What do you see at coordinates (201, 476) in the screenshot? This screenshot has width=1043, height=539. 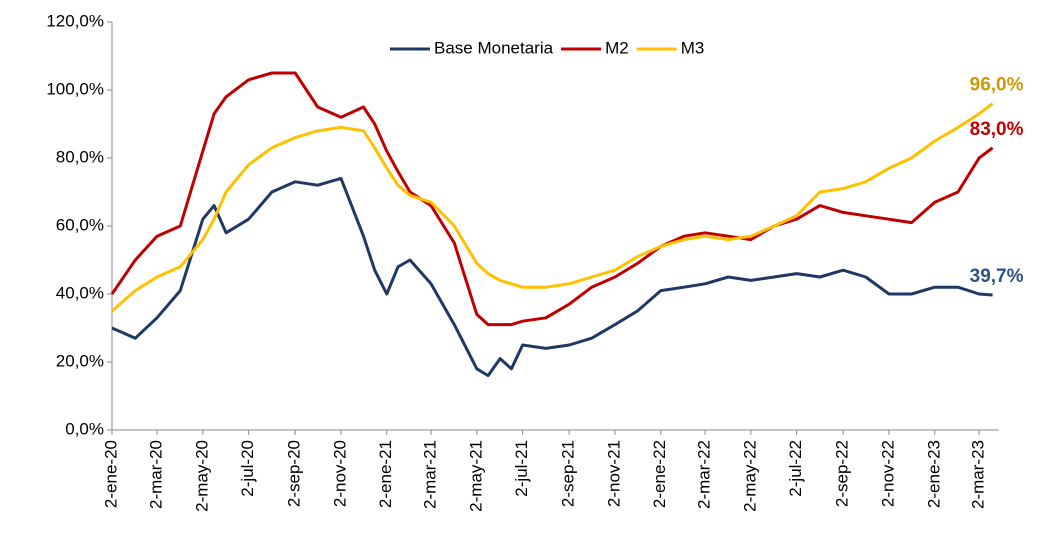 I see `x-tick-label: 2-may-20` at bounding box center [201, 476].